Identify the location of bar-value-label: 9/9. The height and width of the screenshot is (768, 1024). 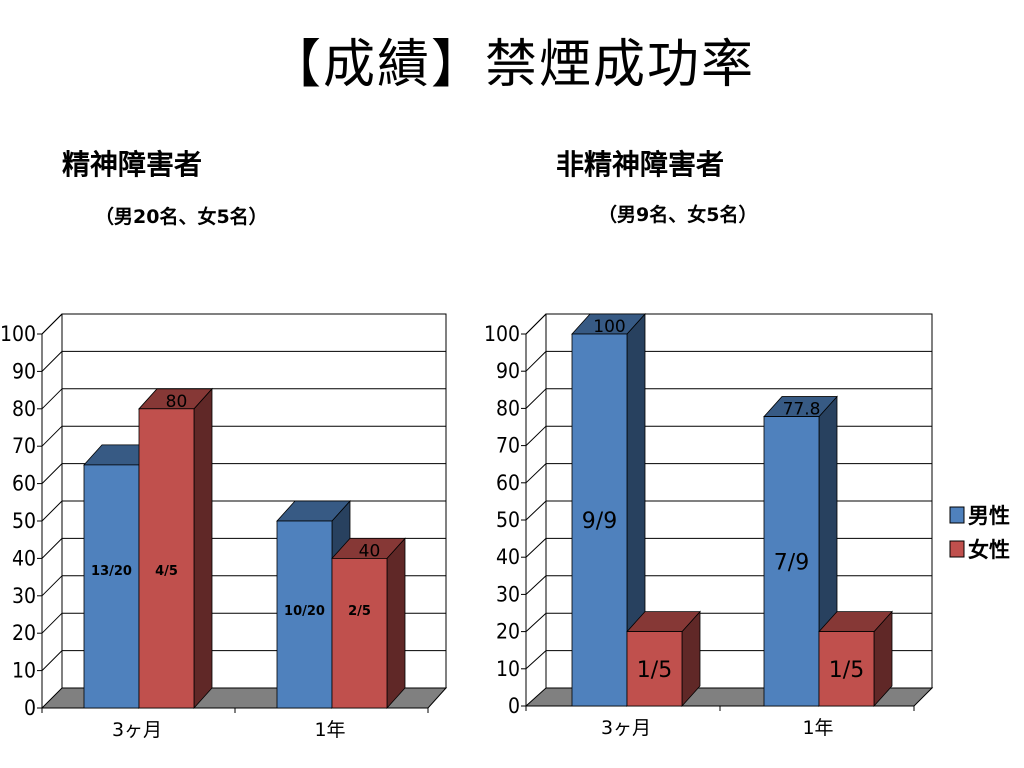
(599, 521).